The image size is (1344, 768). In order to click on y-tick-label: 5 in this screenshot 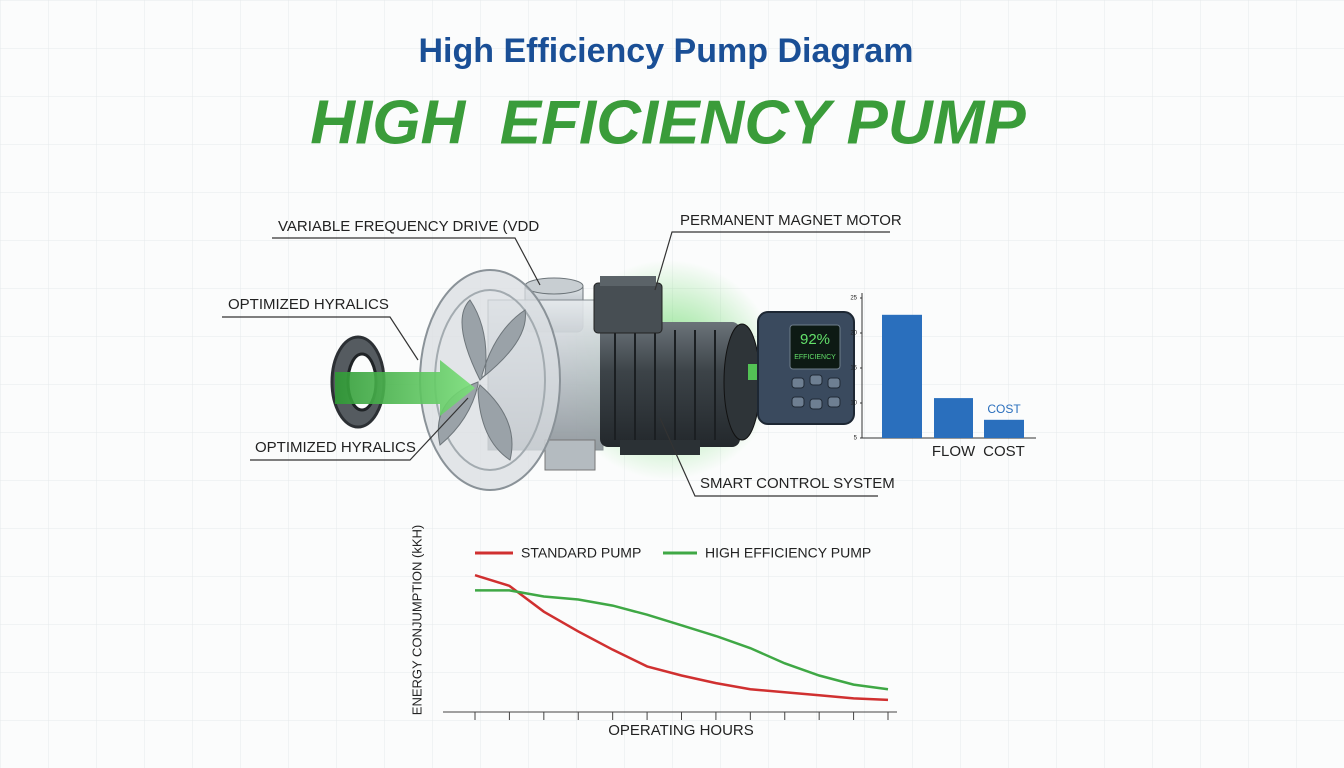, I will do `click(856, 439)`.